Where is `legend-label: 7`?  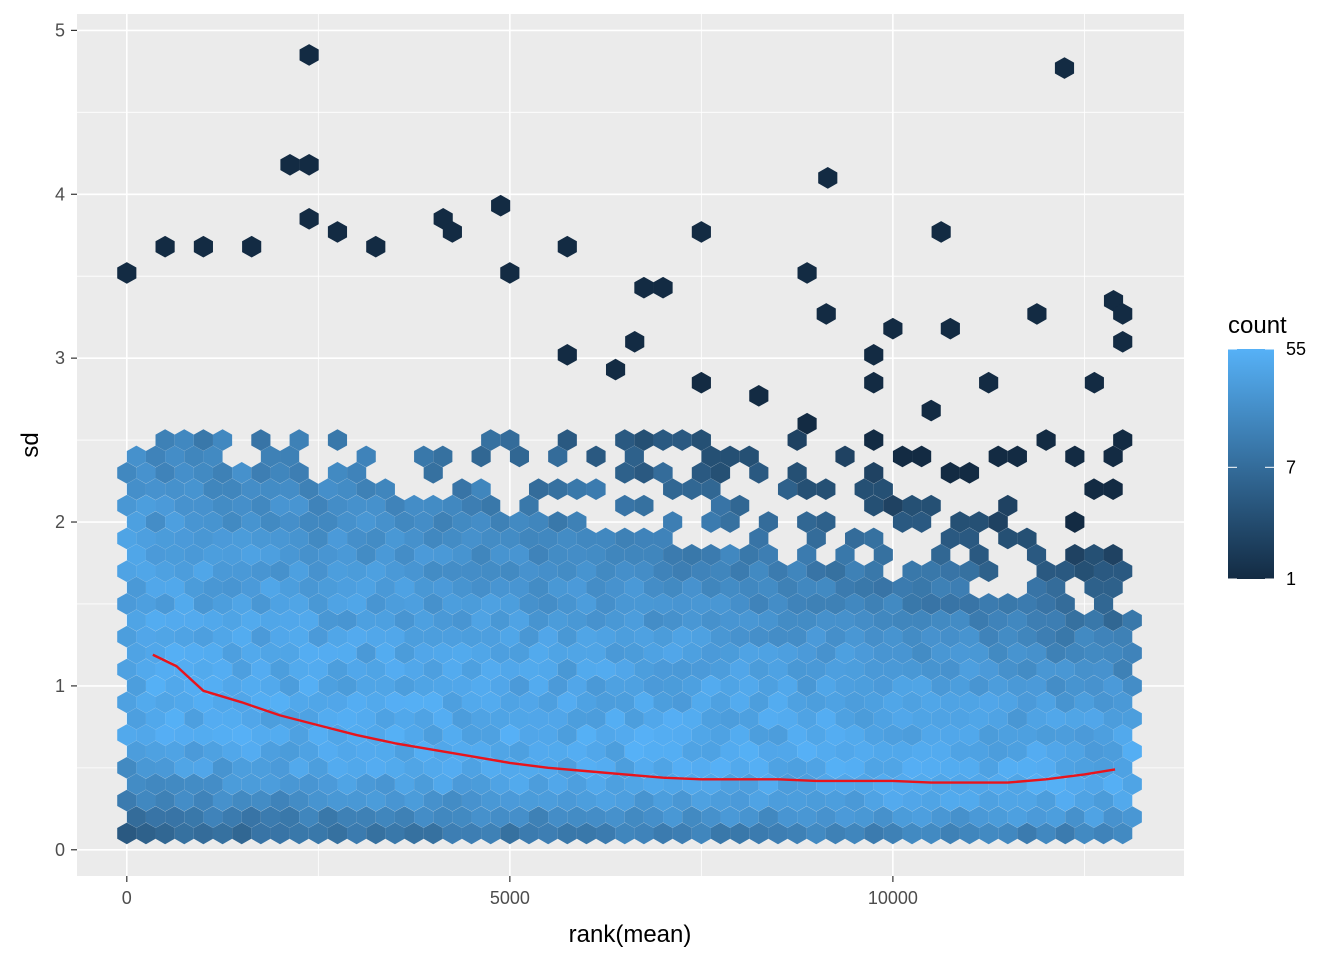
legend-label: 7 is located at coordinates (1291, 467).